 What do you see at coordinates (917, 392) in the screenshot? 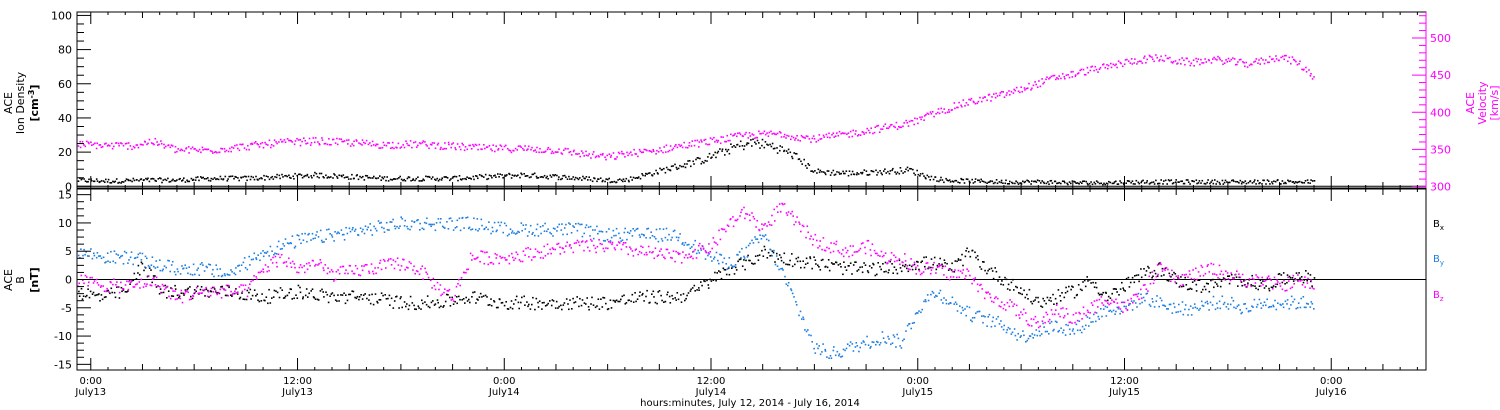
I see `x-tick-date-label: July15` at bounding box center [917, 392].